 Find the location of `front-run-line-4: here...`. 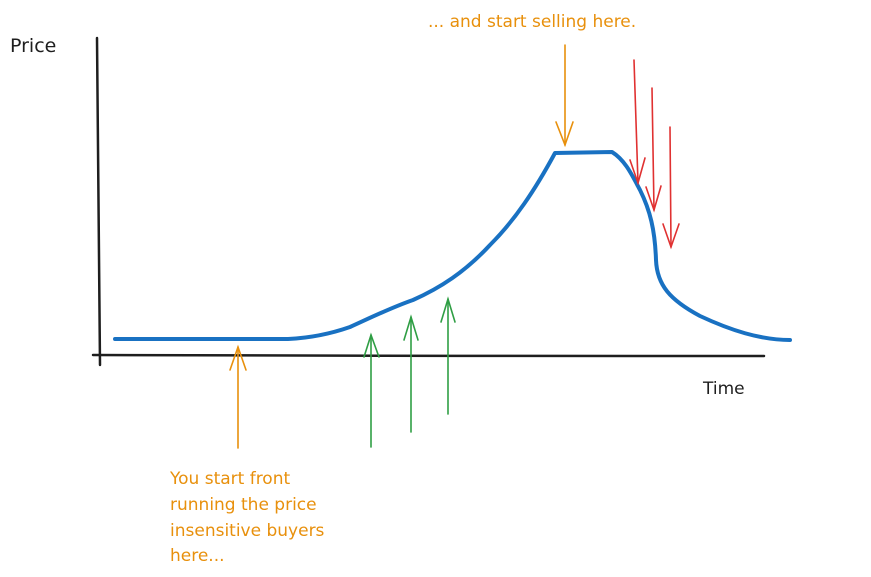

front-run-line-4: here... is located at coordinates (197, 556).